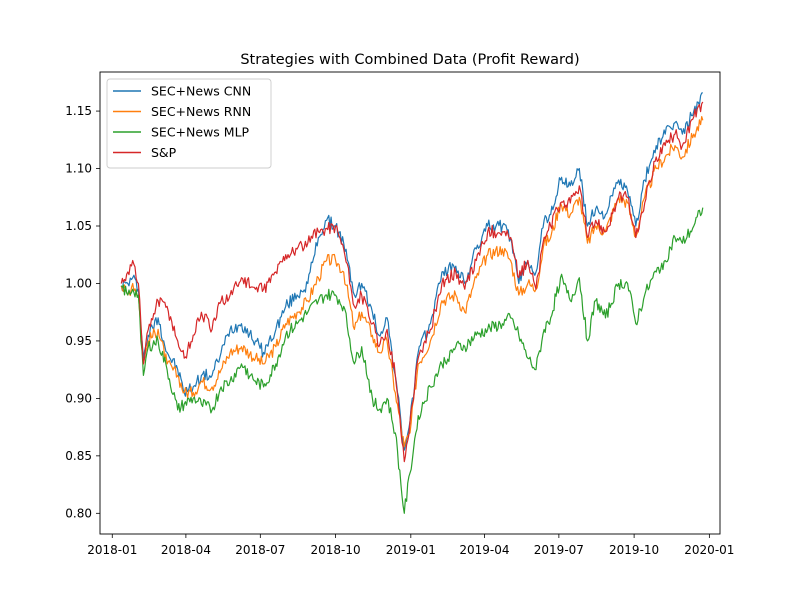  I want to click on x-tick-label: 2019-07, so click(559, 550).